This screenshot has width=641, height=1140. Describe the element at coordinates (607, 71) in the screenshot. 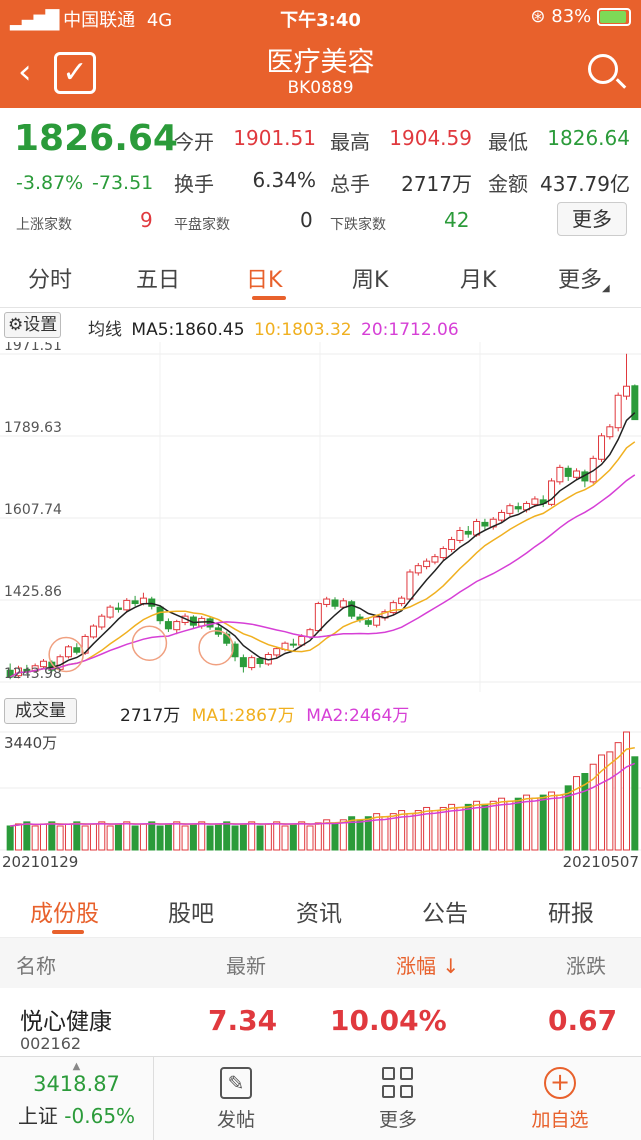

I see `search-icon` at that location.